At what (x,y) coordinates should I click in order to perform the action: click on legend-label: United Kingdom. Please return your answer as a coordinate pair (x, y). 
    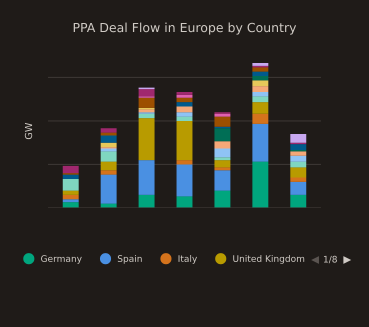
    Looking at the image, I should click on (268, 259).